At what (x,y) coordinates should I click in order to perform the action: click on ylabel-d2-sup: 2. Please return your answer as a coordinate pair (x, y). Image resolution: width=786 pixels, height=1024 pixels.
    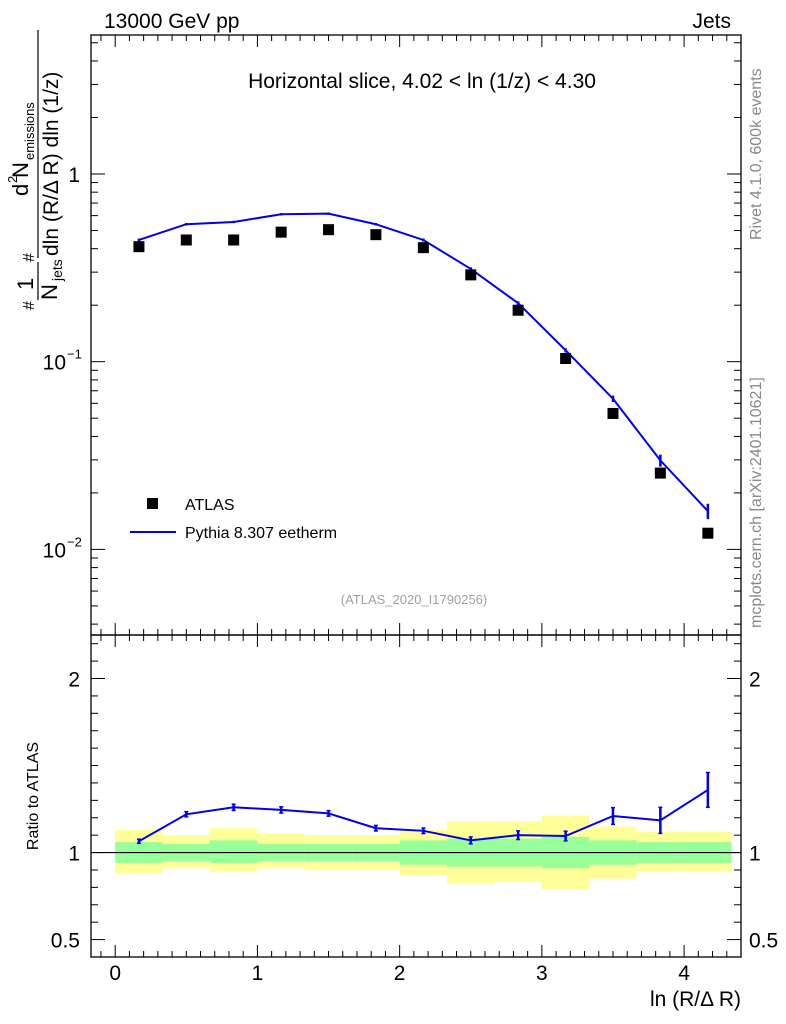
    Looking at the image, I should click on (12, 179).